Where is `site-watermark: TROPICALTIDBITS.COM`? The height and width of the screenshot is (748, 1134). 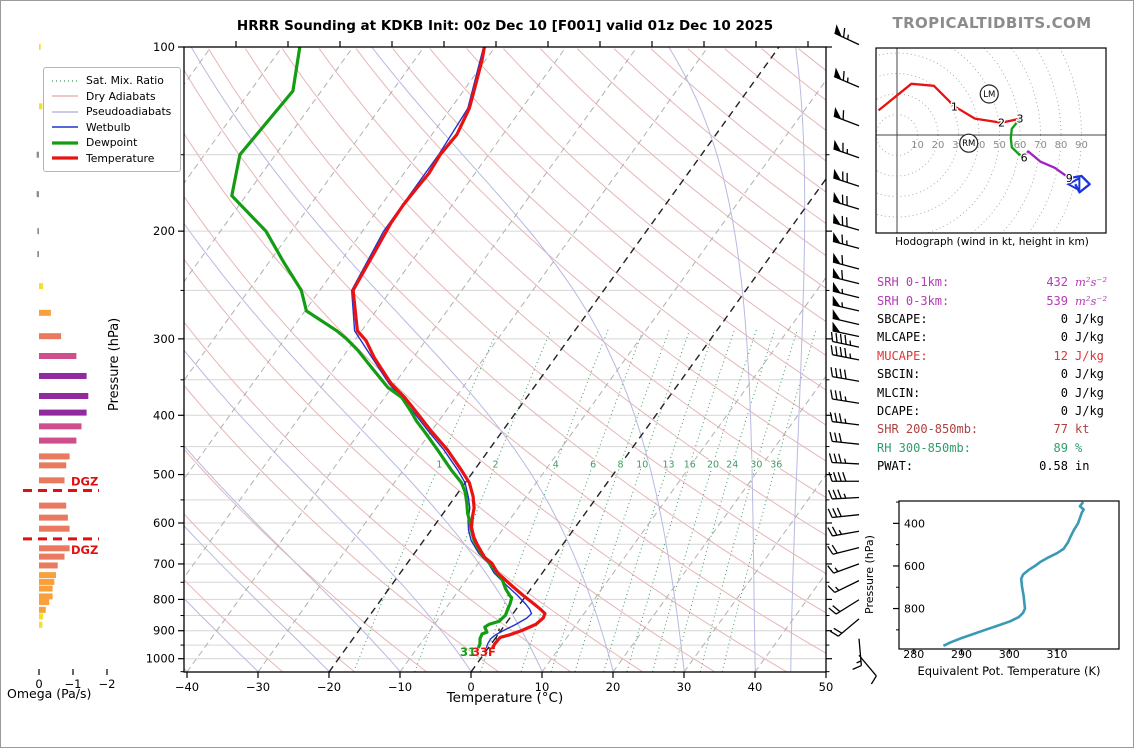
site-watermark: TROPICALTIDBITS.COM is located at coordinates (992, 23).